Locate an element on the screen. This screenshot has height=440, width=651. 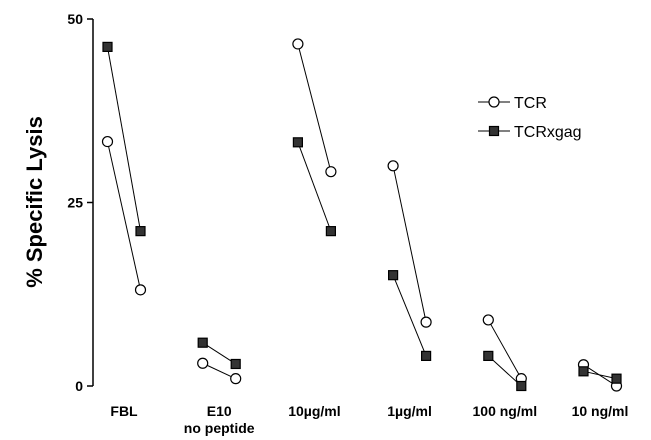
legend-label: TCRxgag is located at coordinates (548, 132).